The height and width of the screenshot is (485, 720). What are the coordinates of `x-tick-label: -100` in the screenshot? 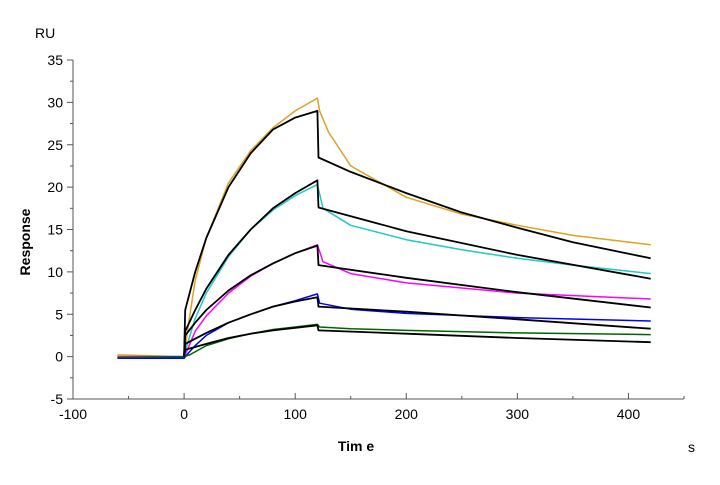 It's located at (73, 414).